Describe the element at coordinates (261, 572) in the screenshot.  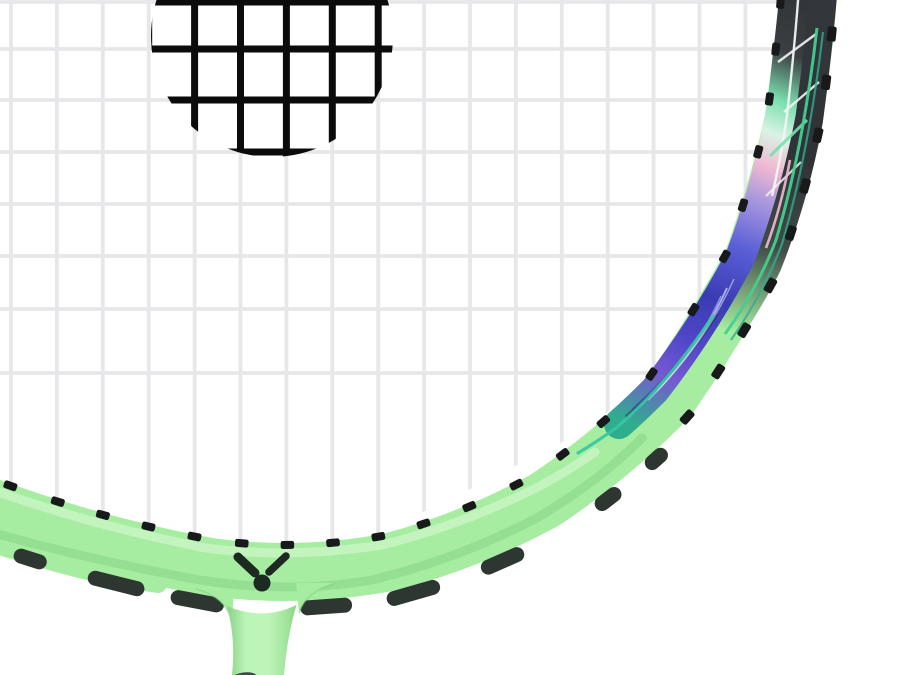
I see `victor-t-logo` at that location.